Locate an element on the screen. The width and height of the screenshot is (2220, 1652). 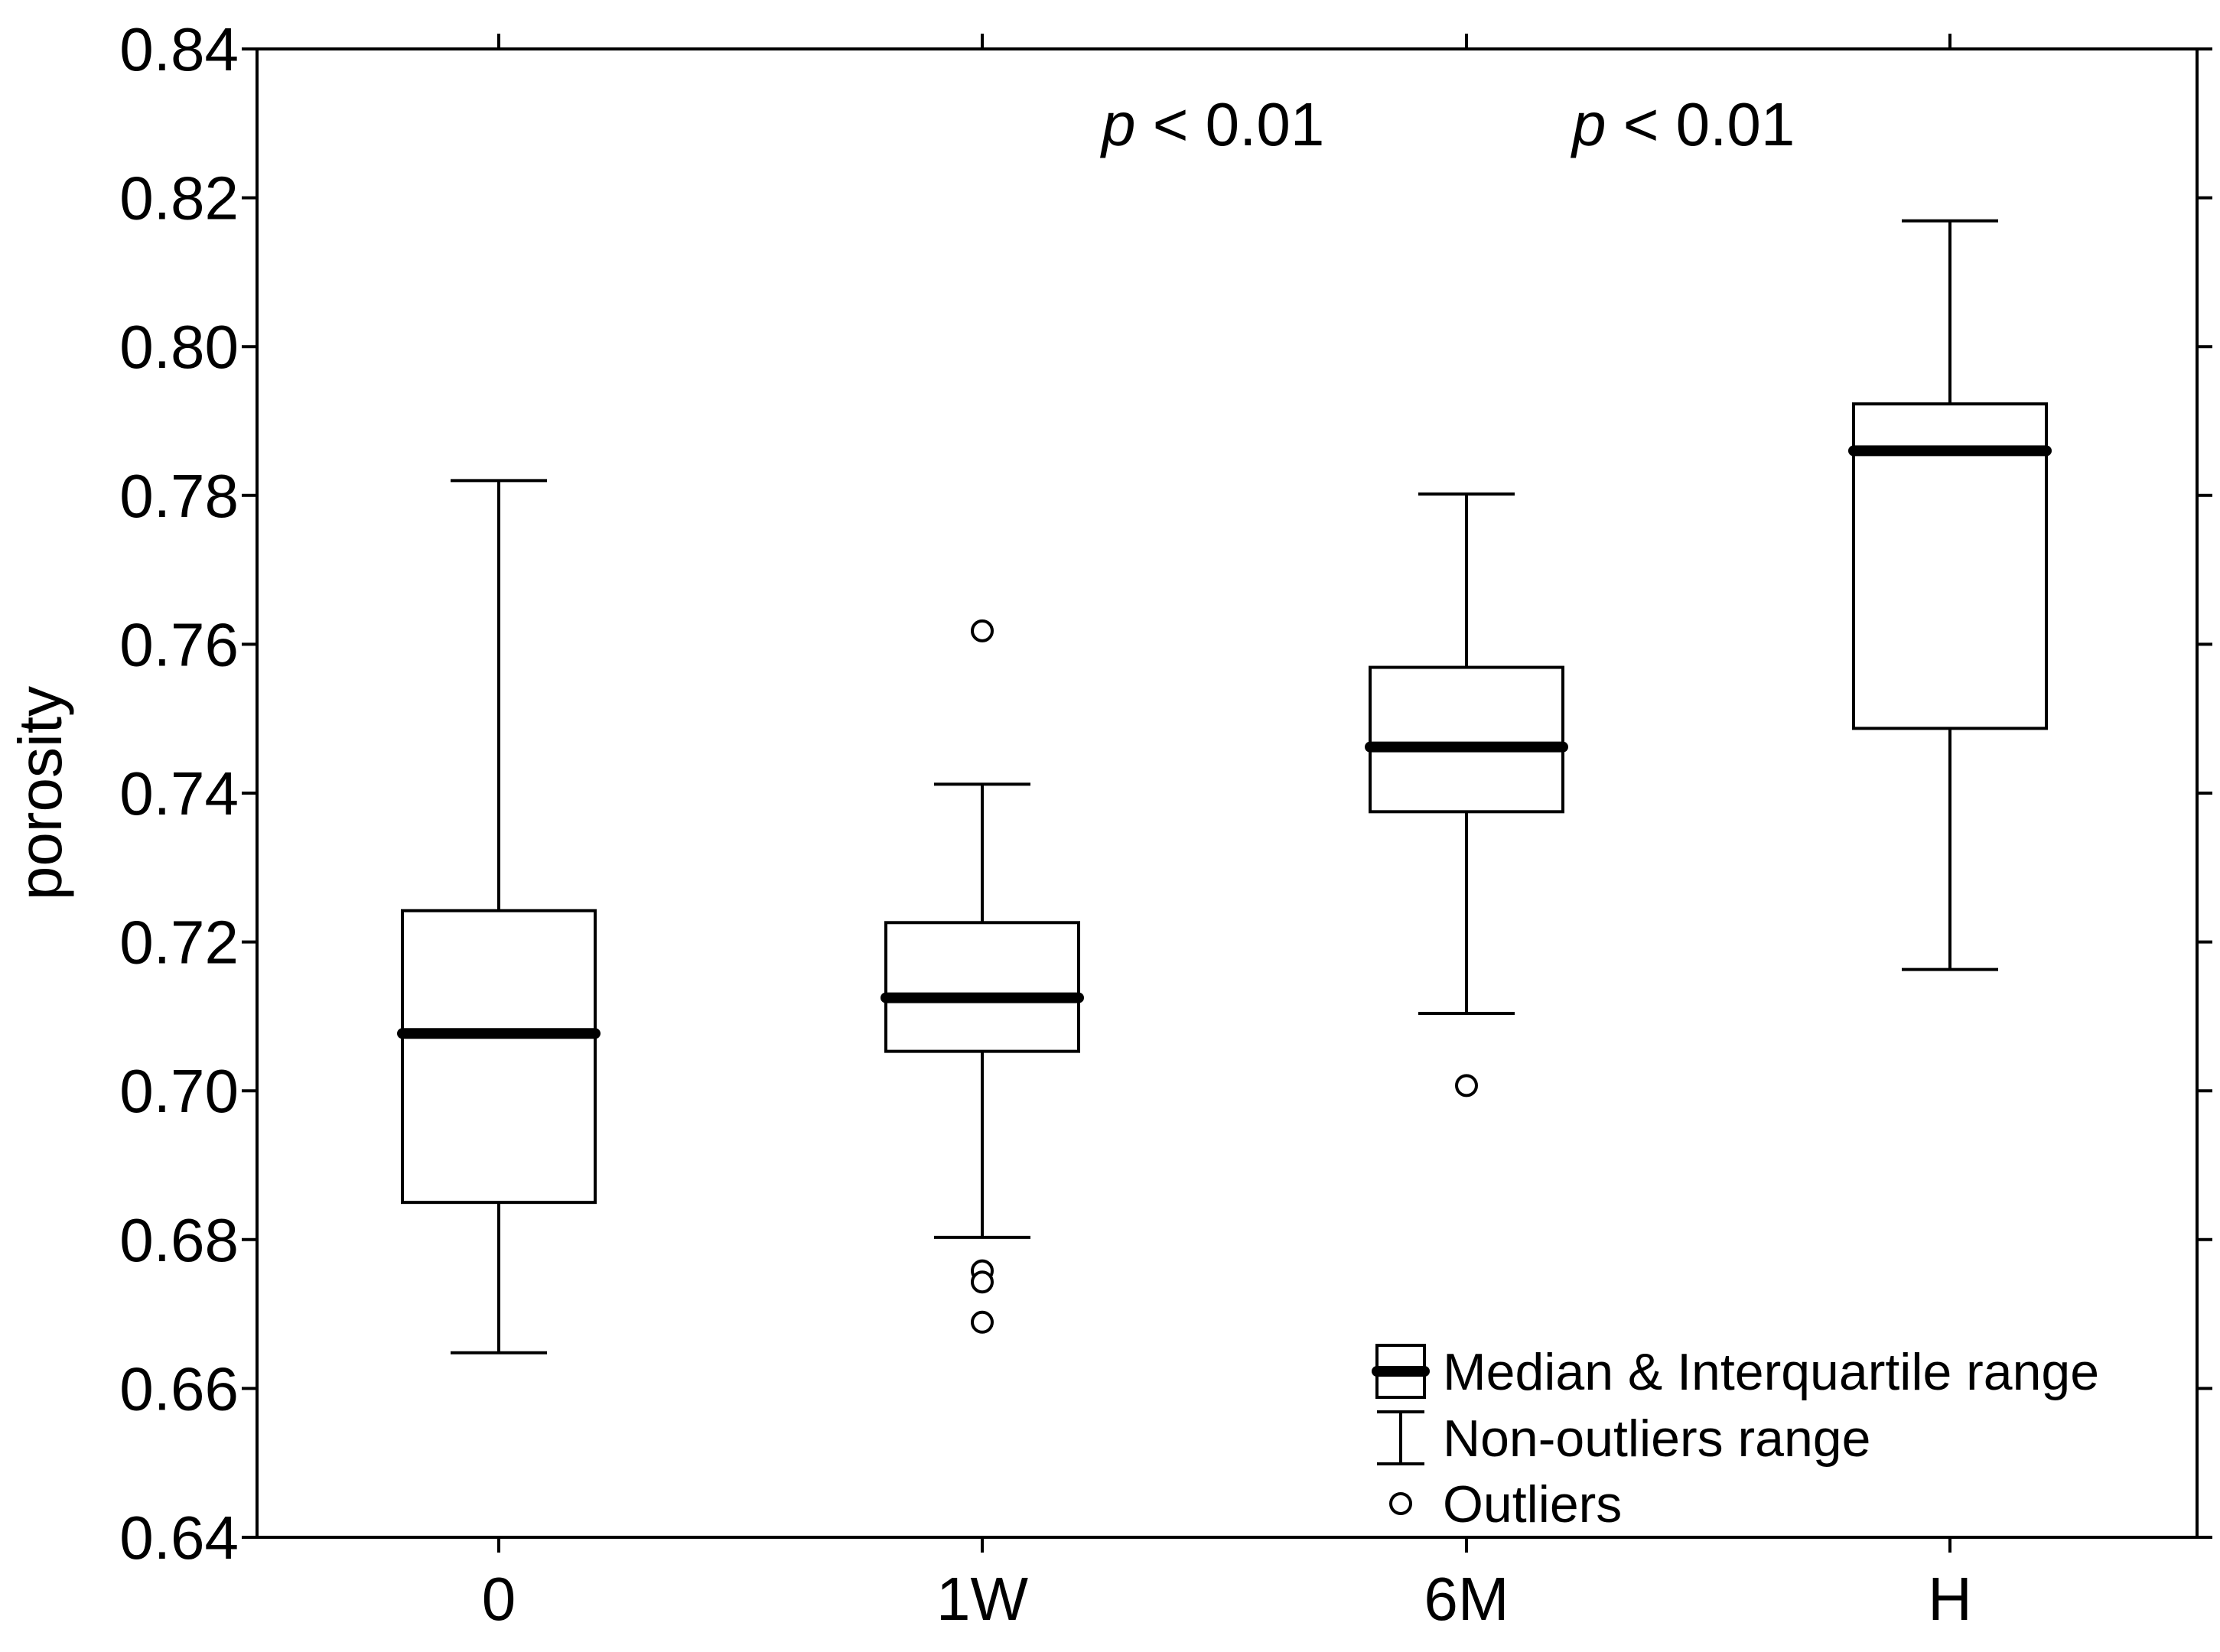
box-6M is located at coordinates (1466, 795).